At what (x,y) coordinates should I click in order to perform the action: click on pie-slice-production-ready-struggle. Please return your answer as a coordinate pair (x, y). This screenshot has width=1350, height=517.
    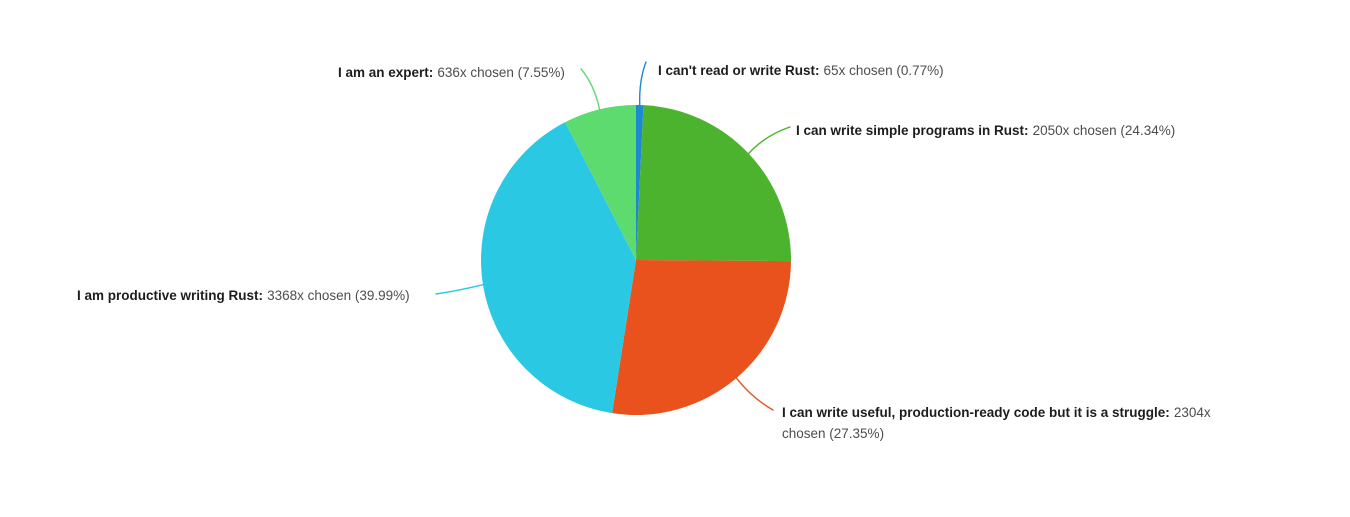
    Looking at the image, I should click on (701, 337).